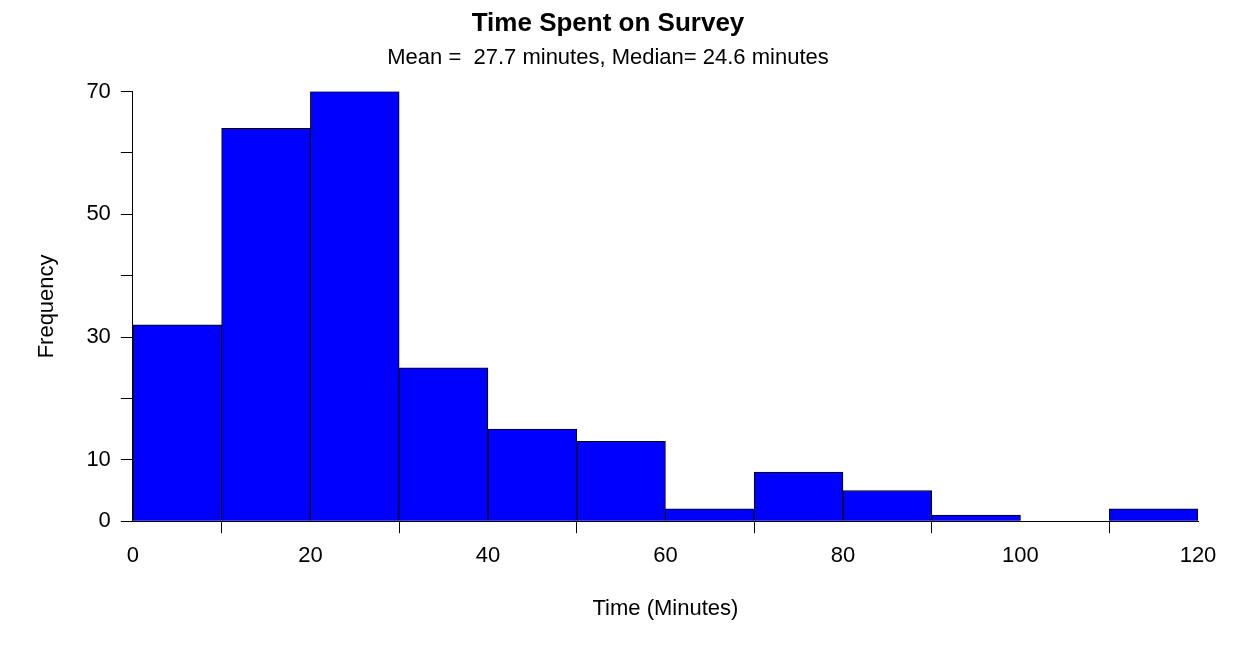 The image size is (1244, 666). Describe the element at coordinates (608, 21) in the screenshot. I see `chart-title: Time Spent on Survey` at that location.